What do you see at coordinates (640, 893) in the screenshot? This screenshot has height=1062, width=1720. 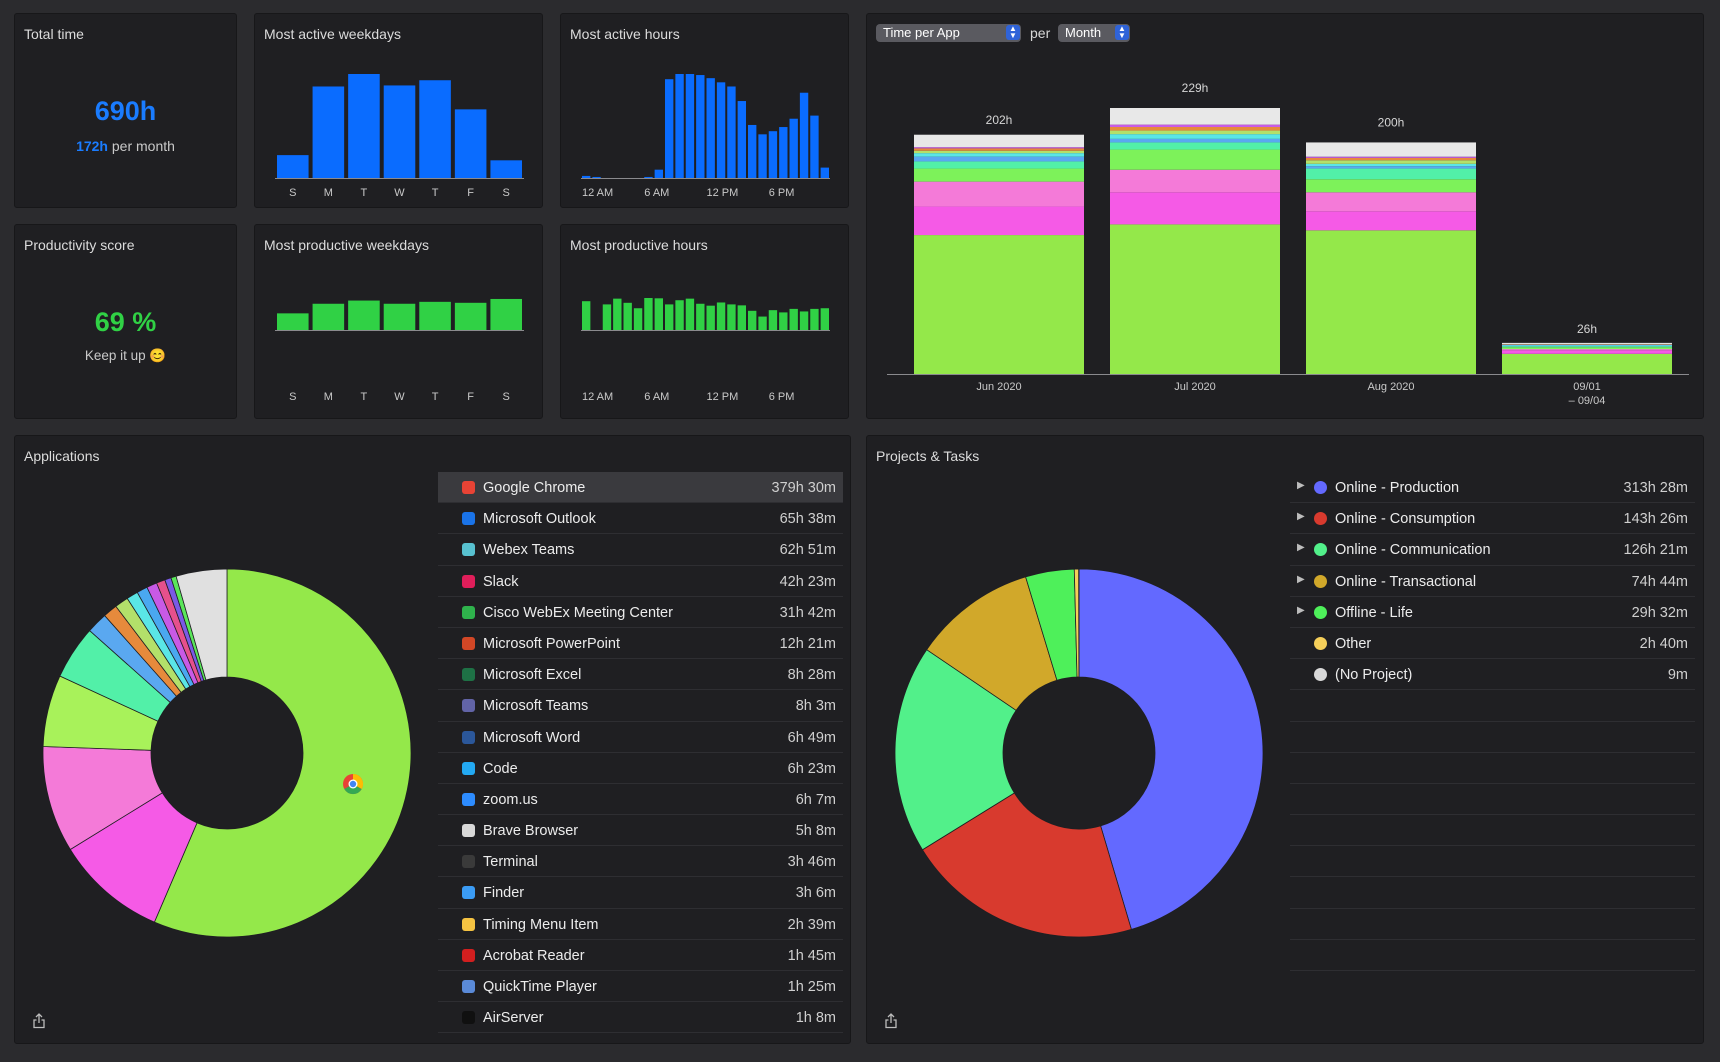 I see `app-row: Finder 3h 6m` at bounding box center [640, 893].